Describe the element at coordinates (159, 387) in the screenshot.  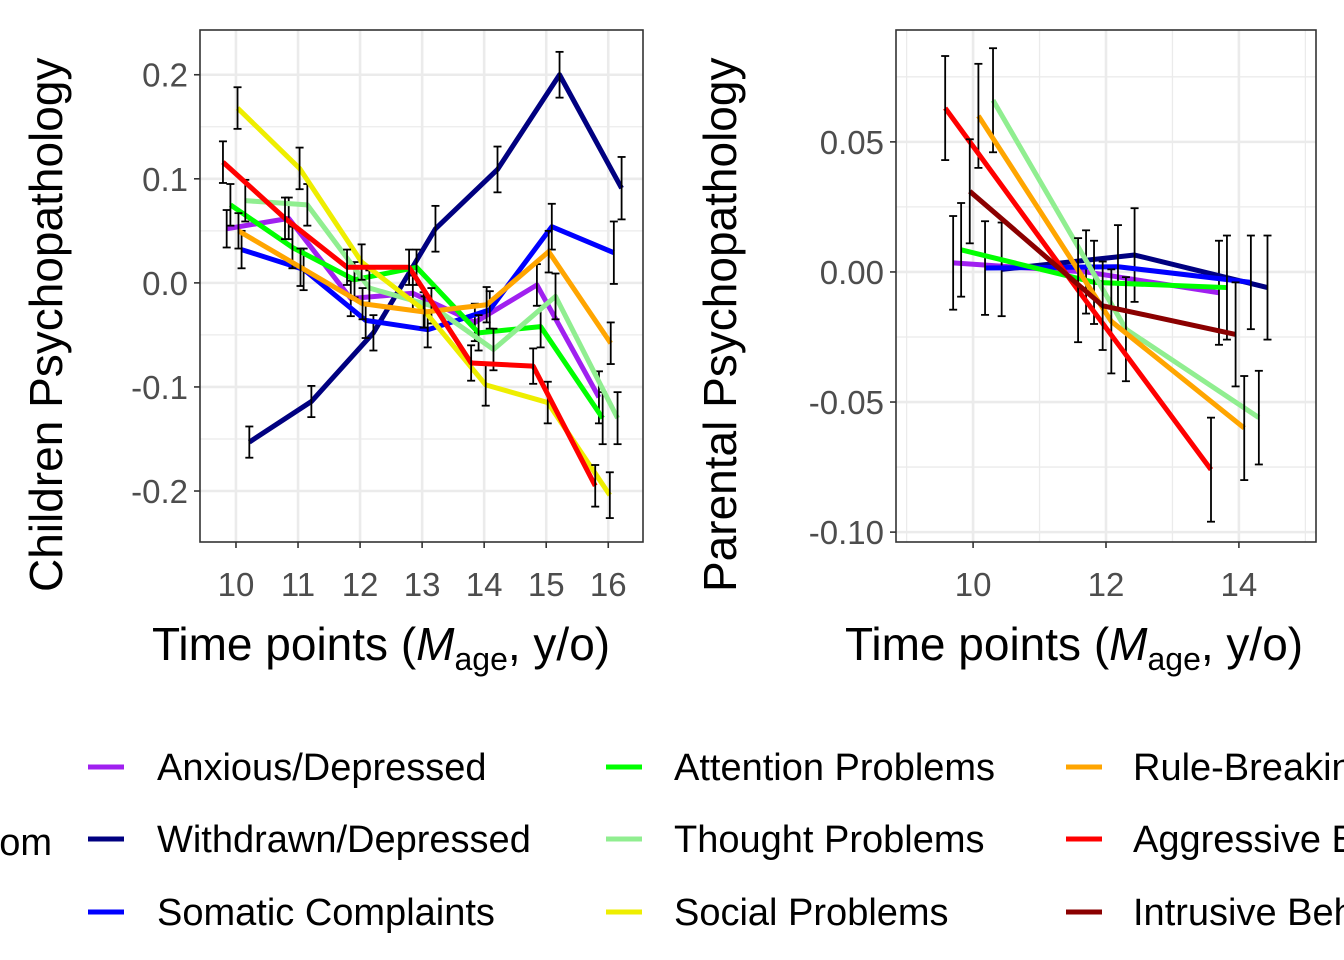
I see `y-tick-label: -0.1` at that location.